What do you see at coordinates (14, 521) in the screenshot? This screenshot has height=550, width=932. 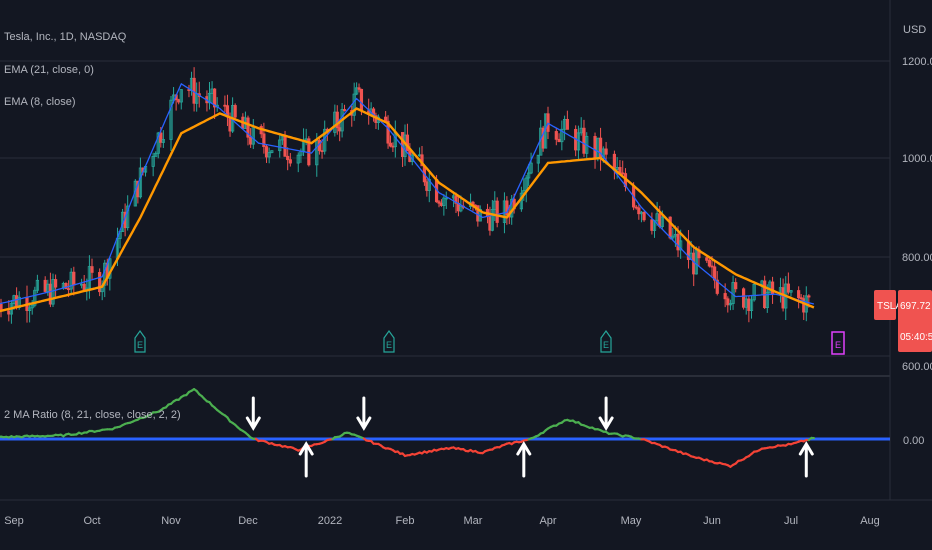 I see `time-label: Sep` at bounding box center [14, 521].